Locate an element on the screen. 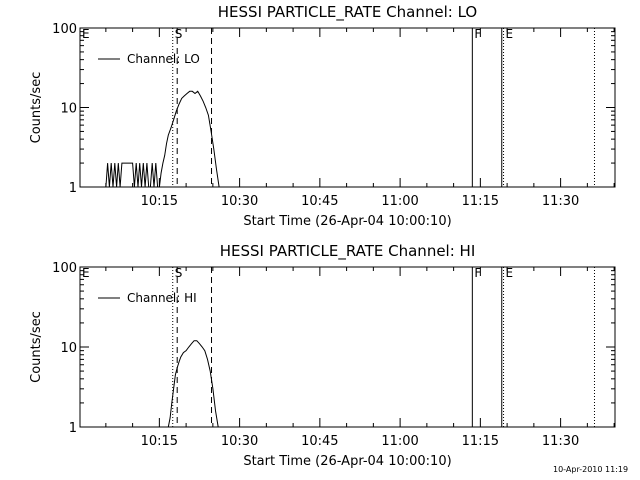 The width and height of the screenshot is (640, 480). print-timestamp: 10-Apr-2010 11:19 is located at coordinates (591, 469).